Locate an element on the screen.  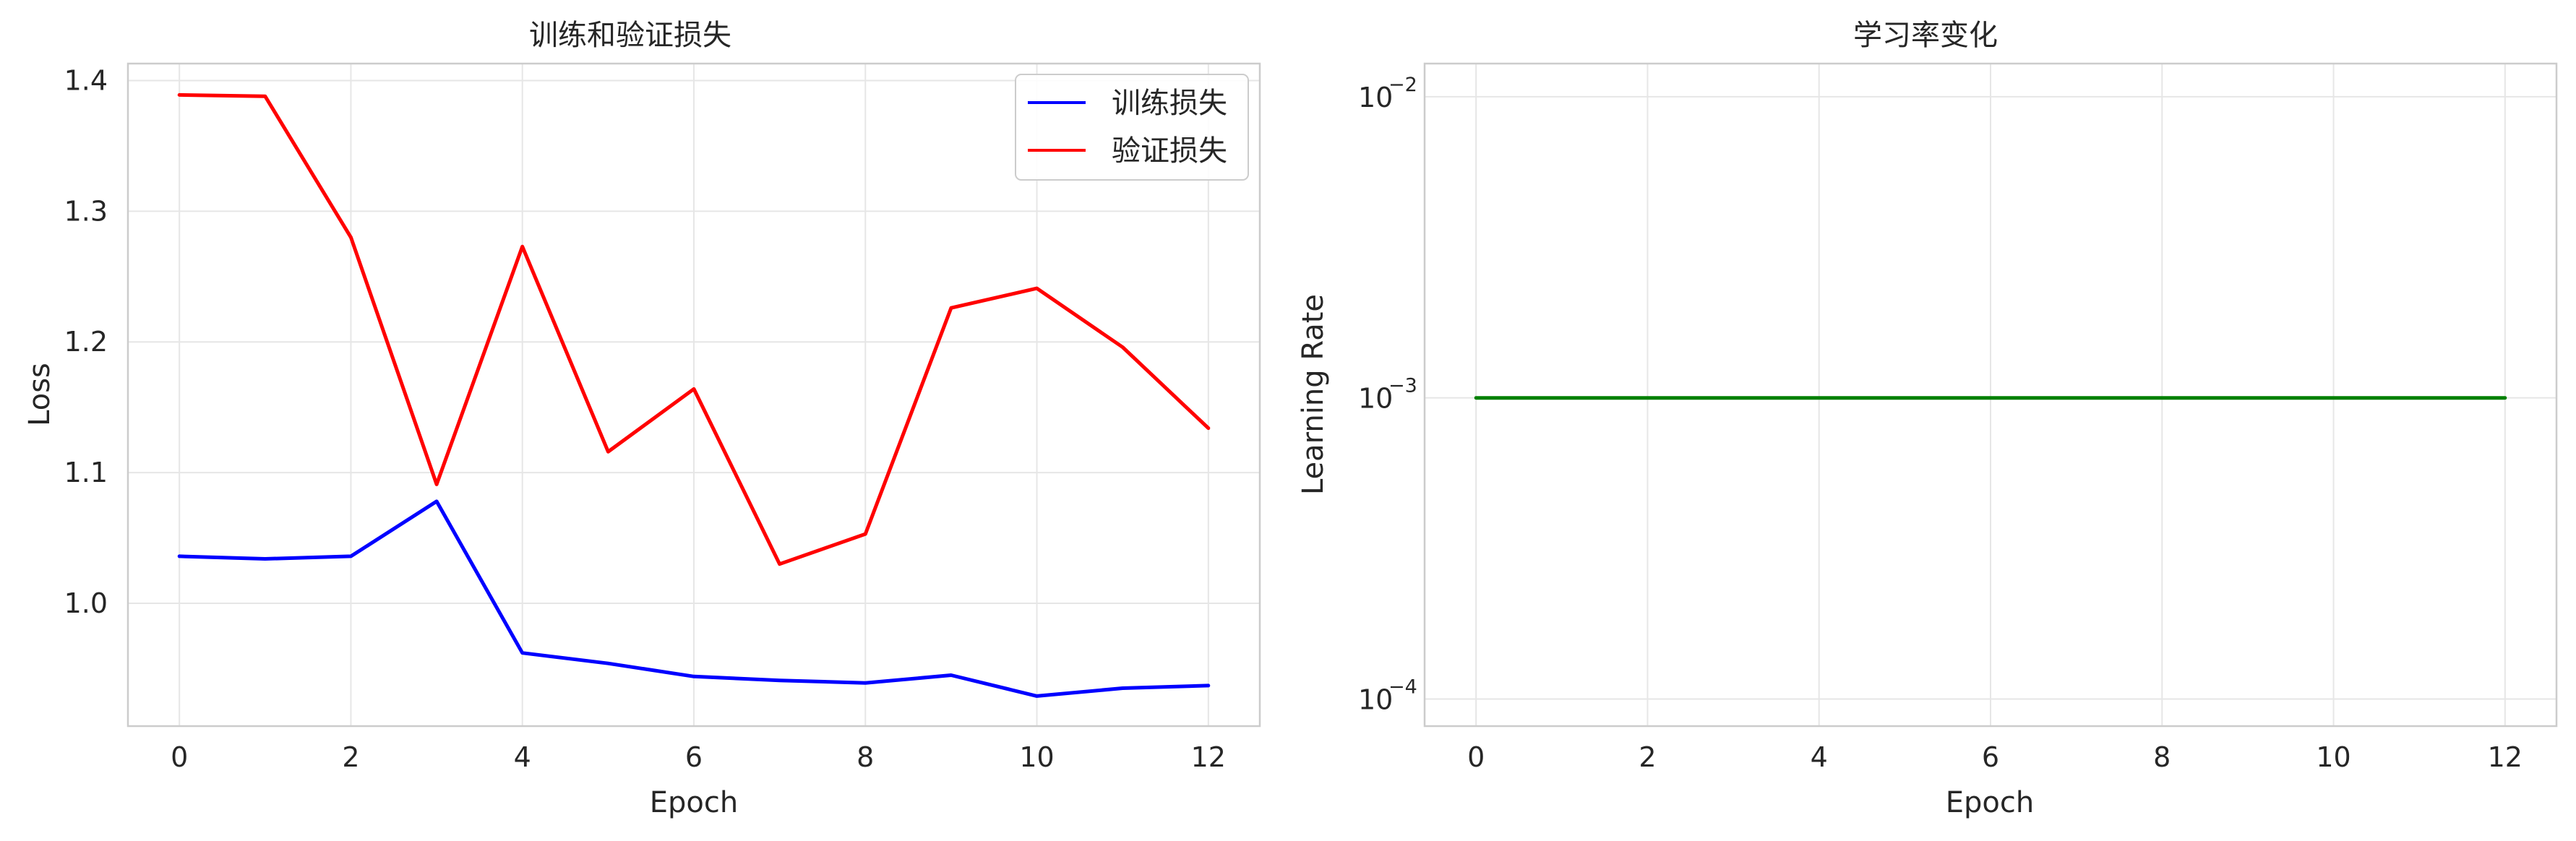
lr-chart-xlabel: Epoch is located at coordinates (1990, 802).